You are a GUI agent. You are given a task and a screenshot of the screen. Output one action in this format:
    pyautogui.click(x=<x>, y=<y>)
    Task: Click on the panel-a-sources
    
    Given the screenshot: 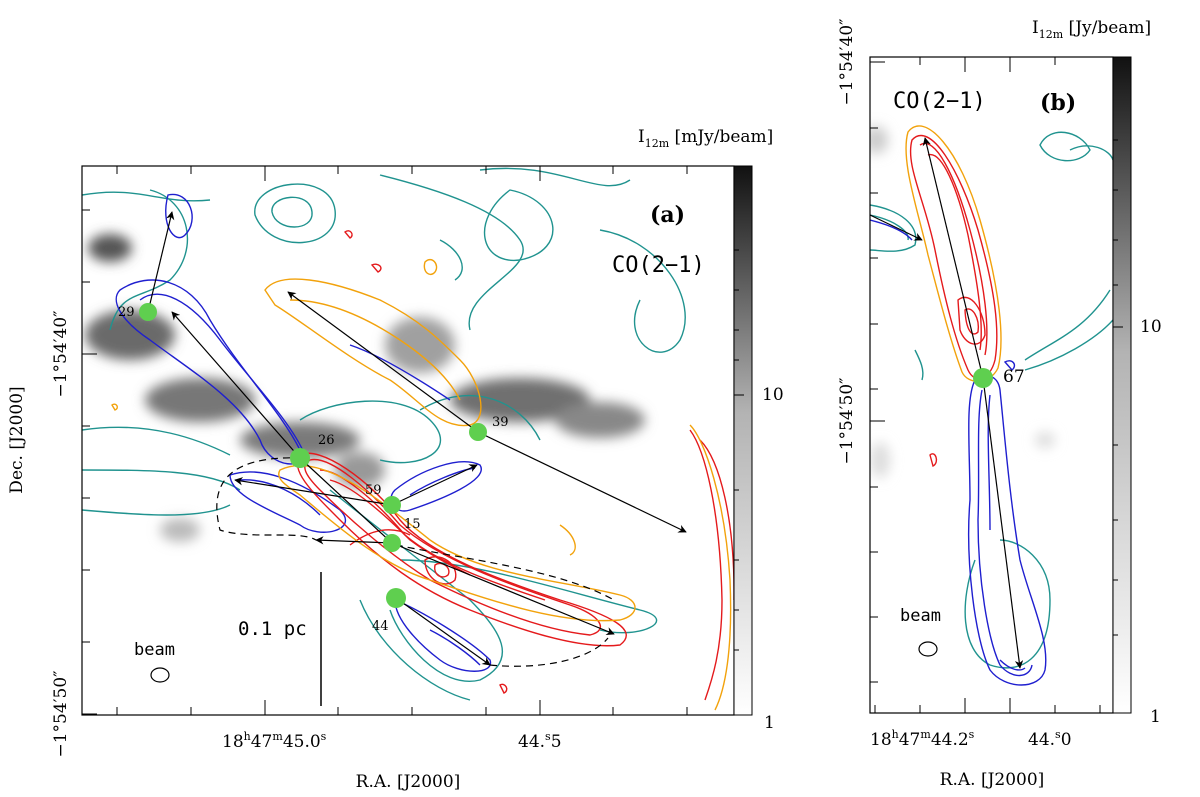 What is the action you would take?
    pyautogui.click(x=313, y=455)
    